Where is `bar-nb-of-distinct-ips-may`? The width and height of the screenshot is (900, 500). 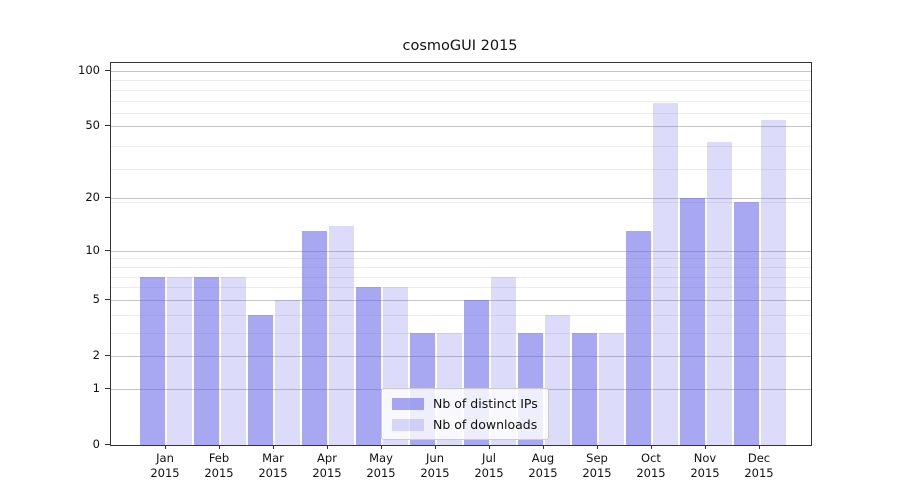
bar-nb-of-distinct-ips-may is located at coordinates (368, 366).